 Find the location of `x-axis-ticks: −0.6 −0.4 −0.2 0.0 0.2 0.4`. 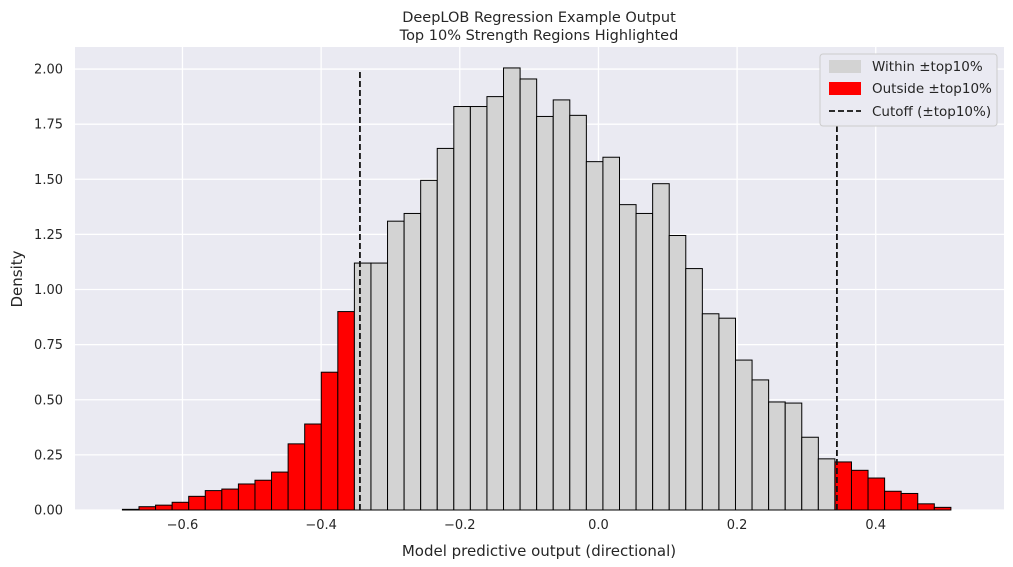

x-axis-ticks: −0.6 −0.4 −0.2 0.0 0.2 0.4 is located at coordinates (526, 525).